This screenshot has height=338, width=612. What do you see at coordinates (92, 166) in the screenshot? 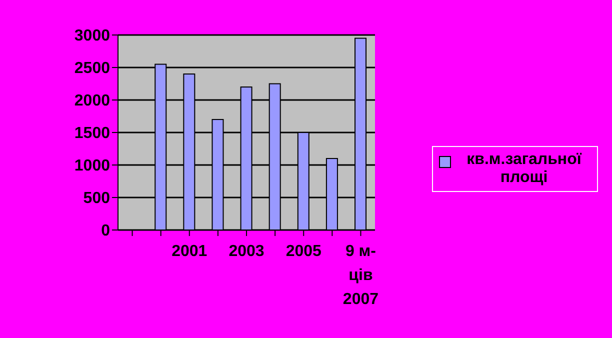
I see `y-tick-label: 1000` at bounding box center [92, 166].